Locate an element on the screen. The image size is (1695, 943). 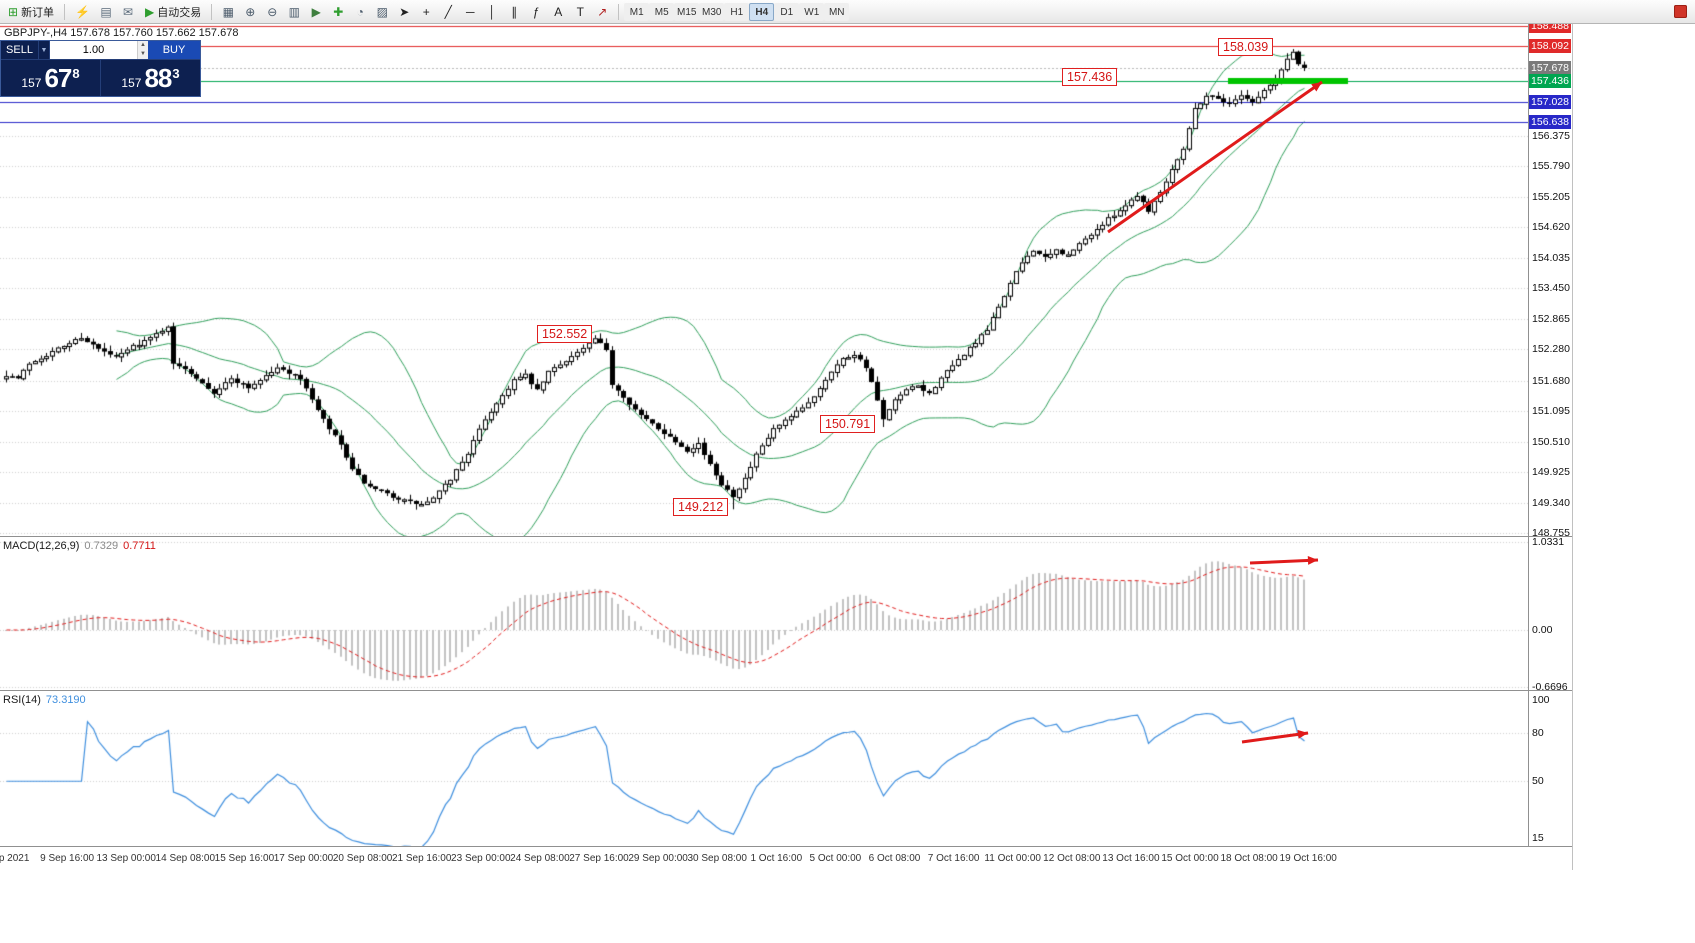
indicators-icon: ✚ is located at coordinates (338, 11).